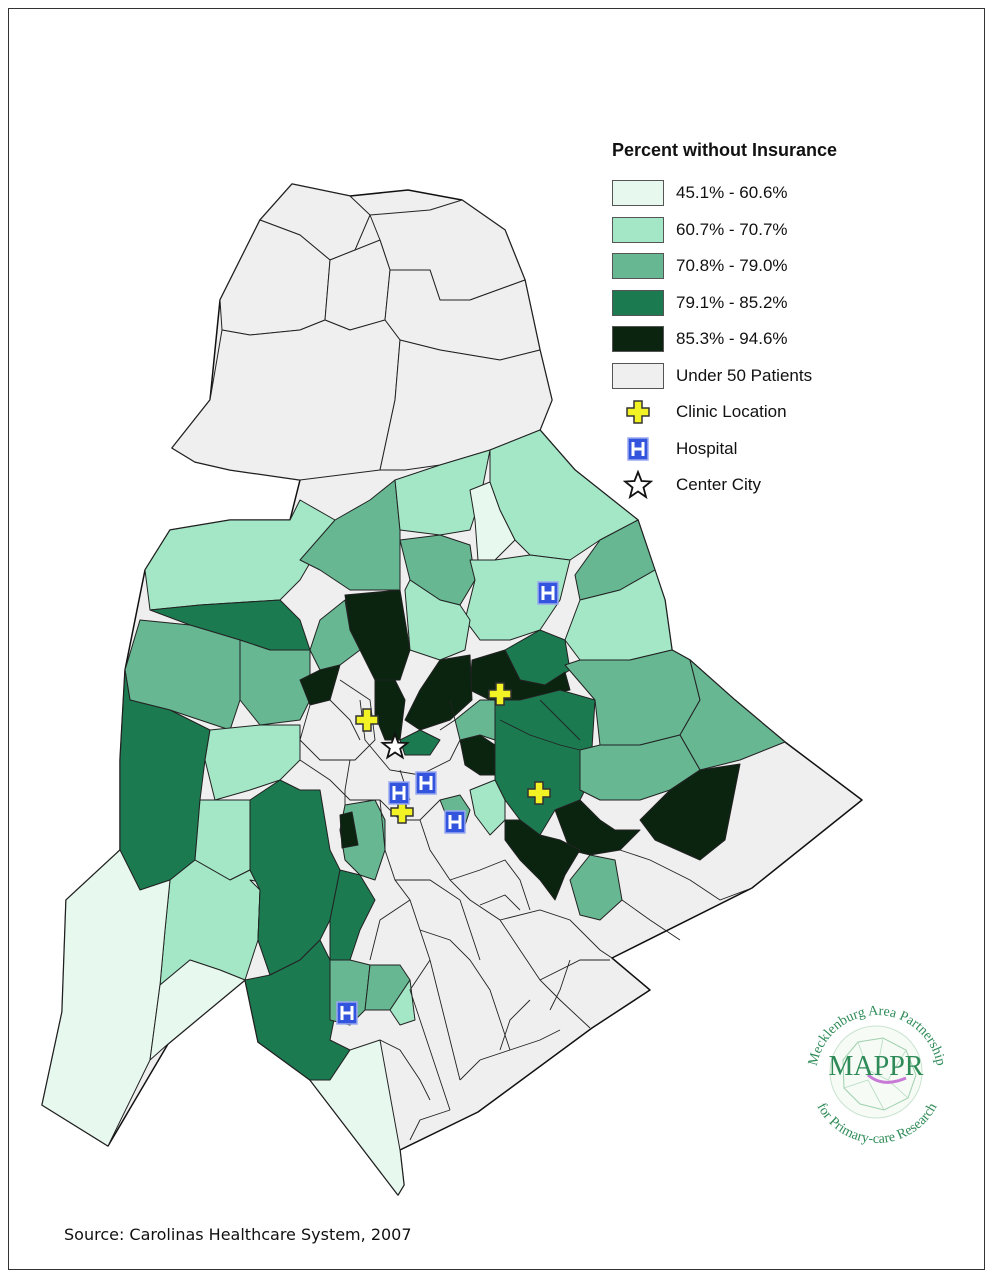 This screenshot has height=1280, width=995. I want to click on legend-label: 85.3% - 94.6%, so click(732, 339).